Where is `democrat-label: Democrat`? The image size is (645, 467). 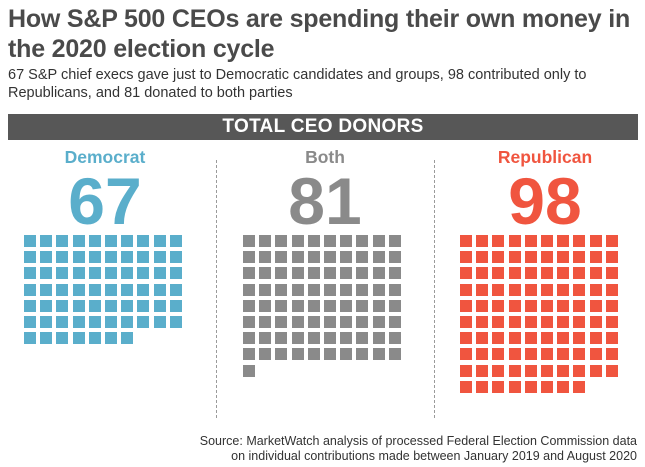 democrat-label: Democrat is located at coordinates (105, 157).